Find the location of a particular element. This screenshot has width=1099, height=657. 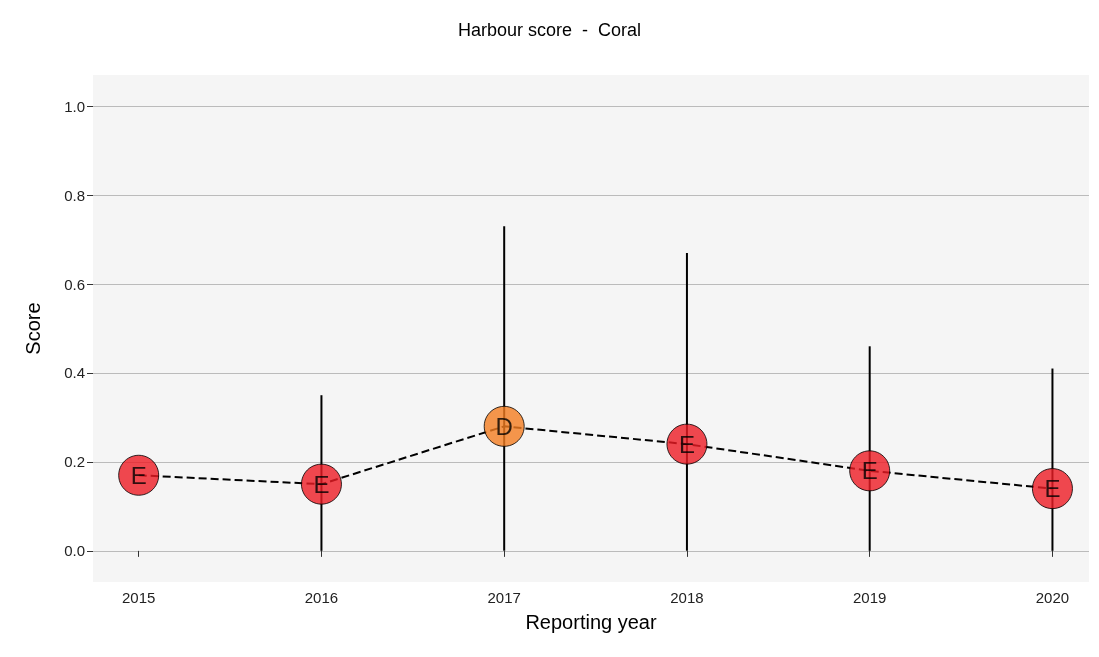

x-tick-label: 2017 is located at coordinates (504, 597).